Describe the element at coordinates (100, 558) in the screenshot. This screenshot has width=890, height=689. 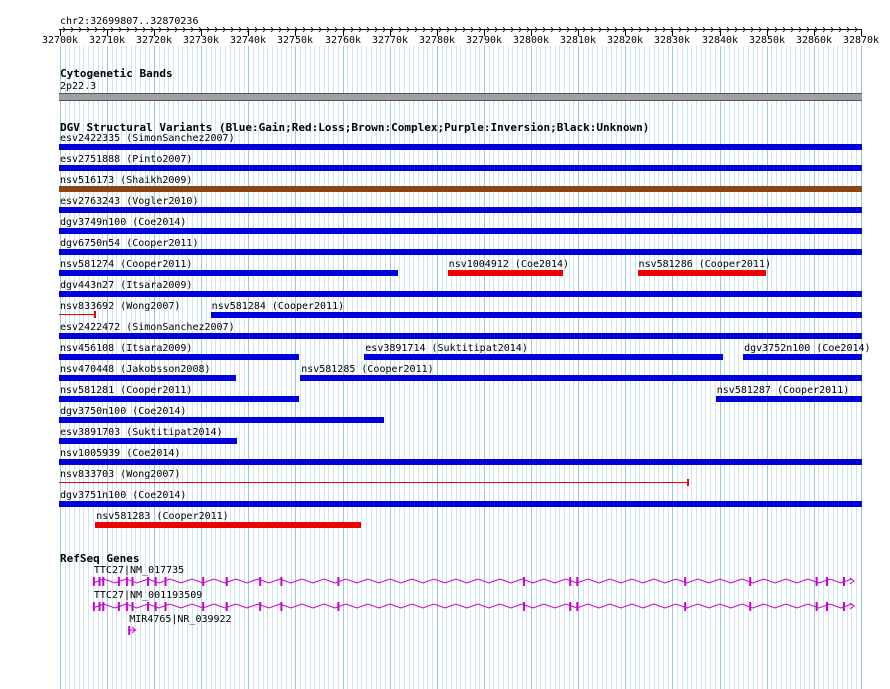
I see `refseq-track-title: RefSeq Genes` at that location.